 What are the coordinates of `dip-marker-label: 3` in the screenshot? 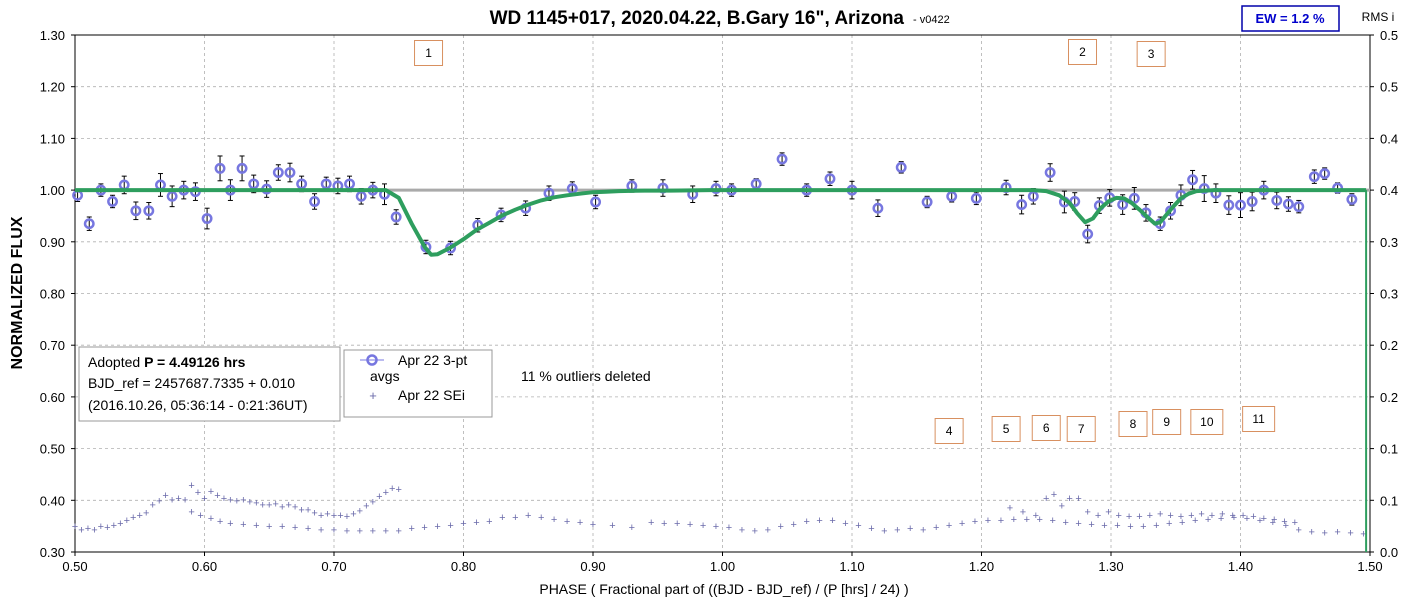 It's located at (1151, 54).